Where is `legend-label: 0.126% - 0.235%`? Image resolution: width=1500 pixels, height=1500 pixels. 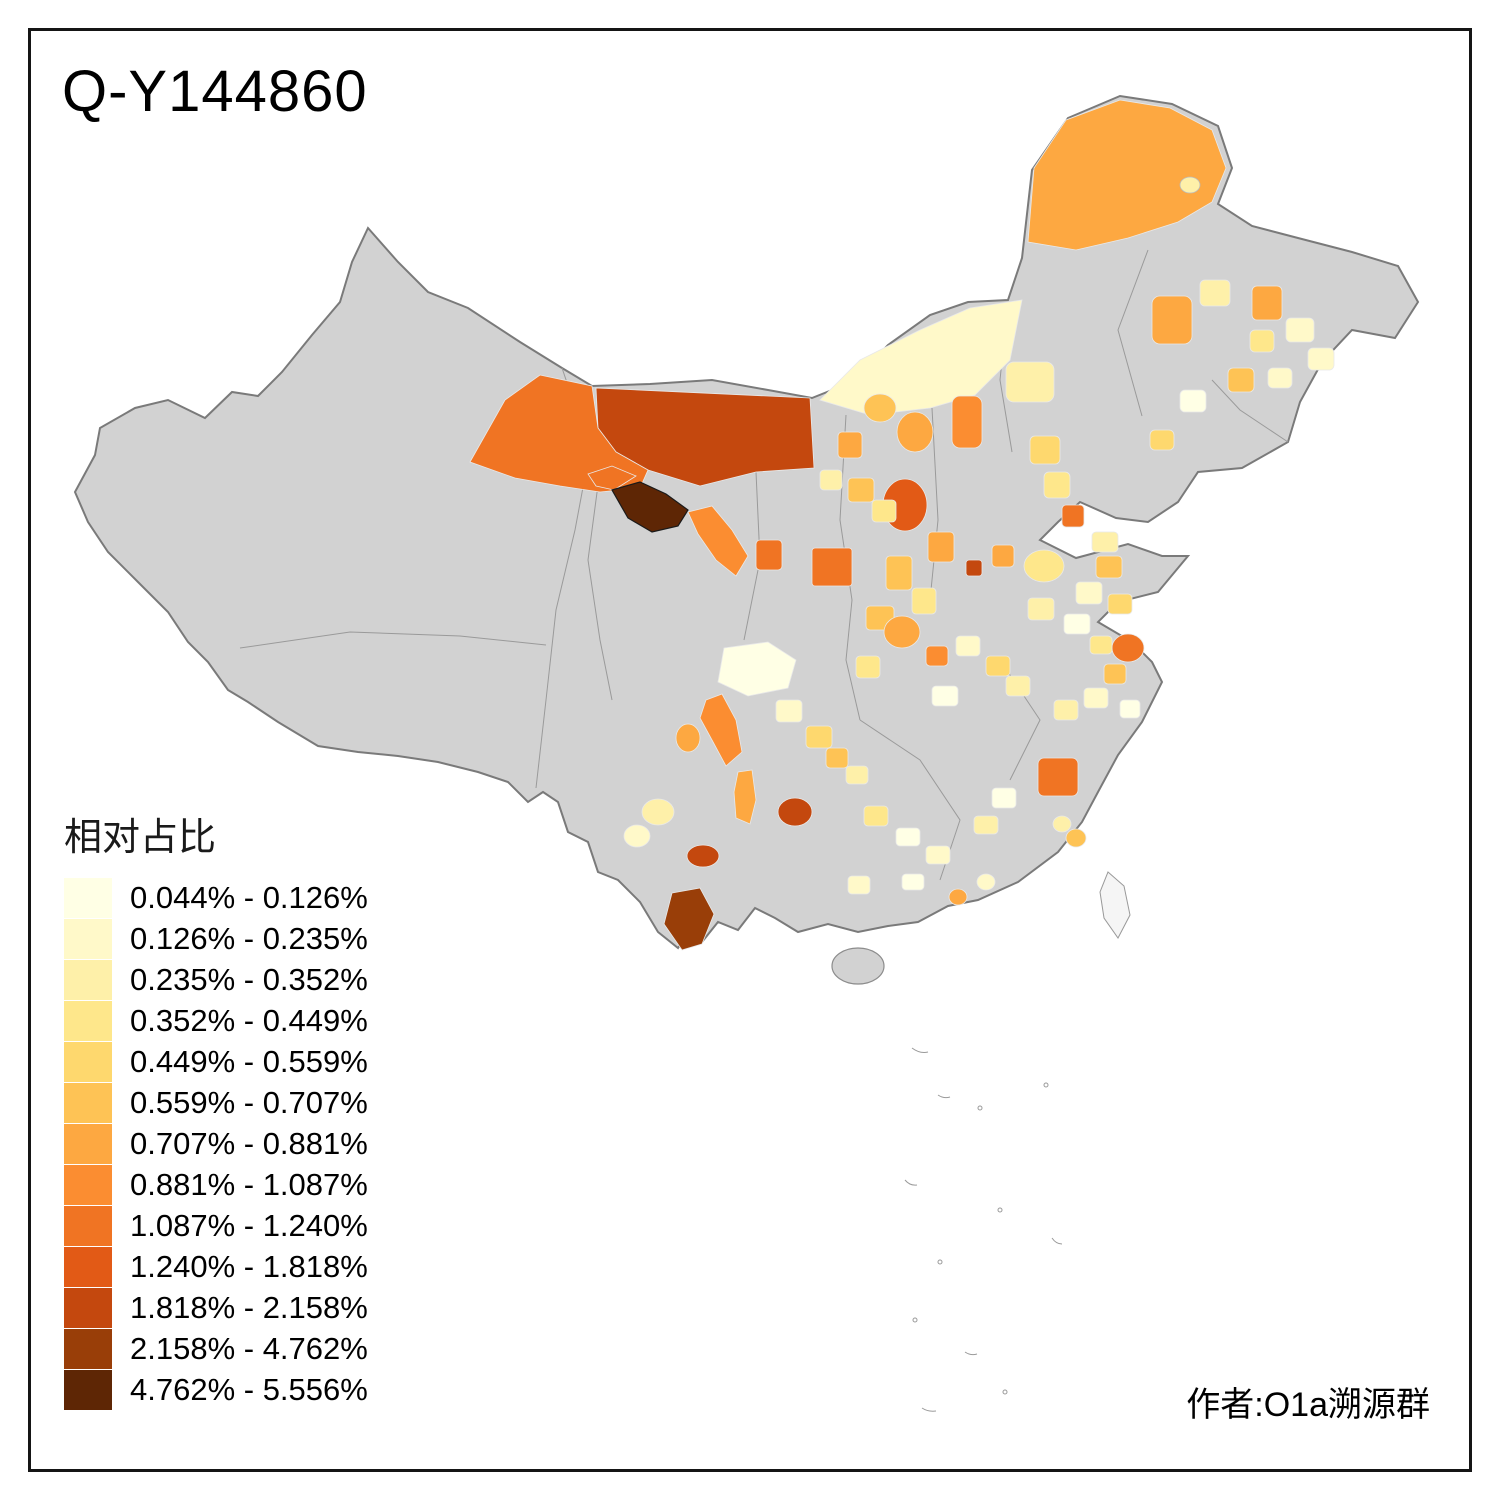
legend-label: 0.126% - 0.235% is located at coordinates (249, 938).